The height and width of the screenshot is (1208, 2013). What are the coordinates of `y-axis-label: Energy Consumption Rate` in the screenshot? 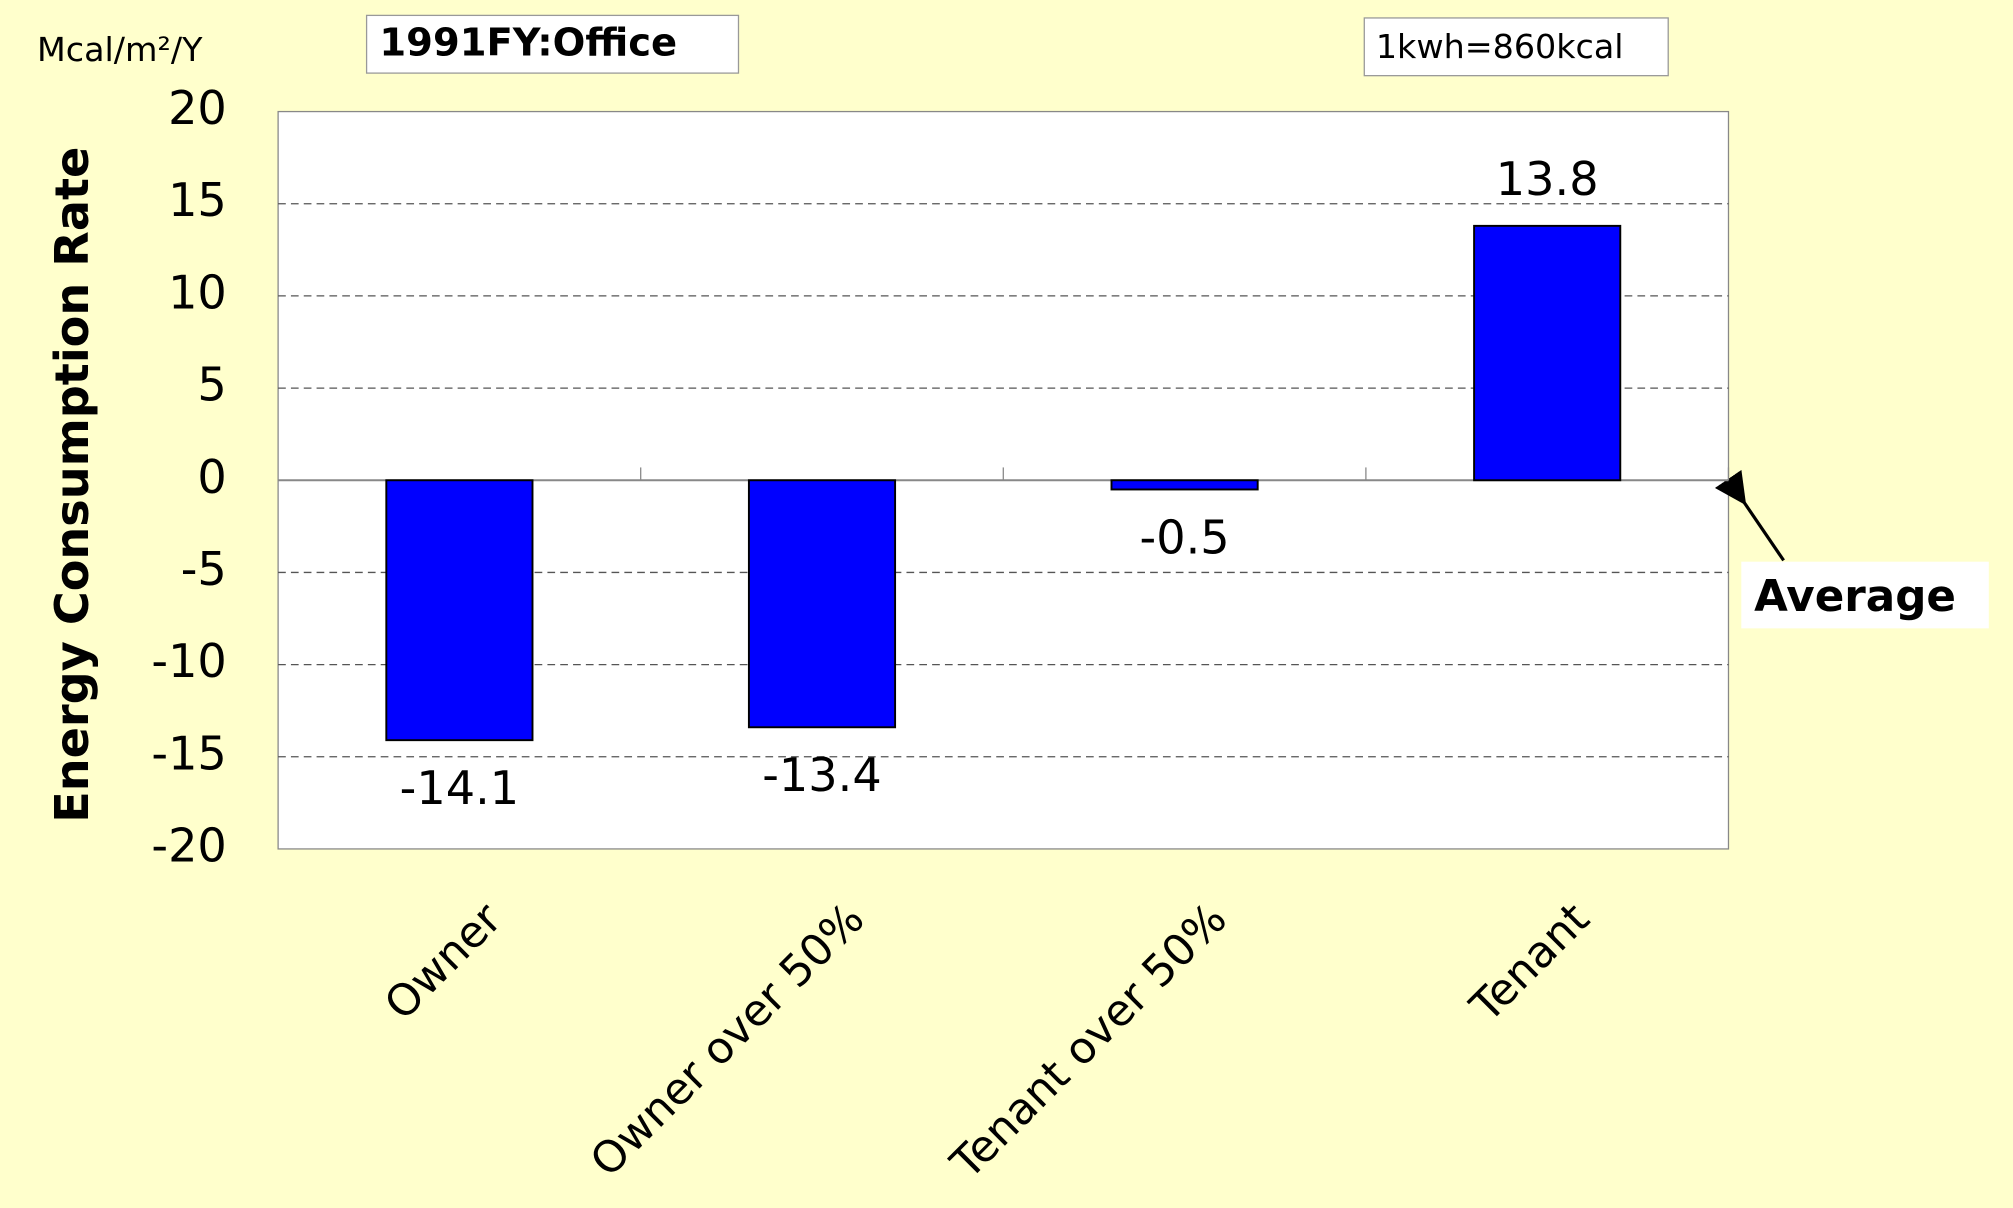 It's located at (72, 485).